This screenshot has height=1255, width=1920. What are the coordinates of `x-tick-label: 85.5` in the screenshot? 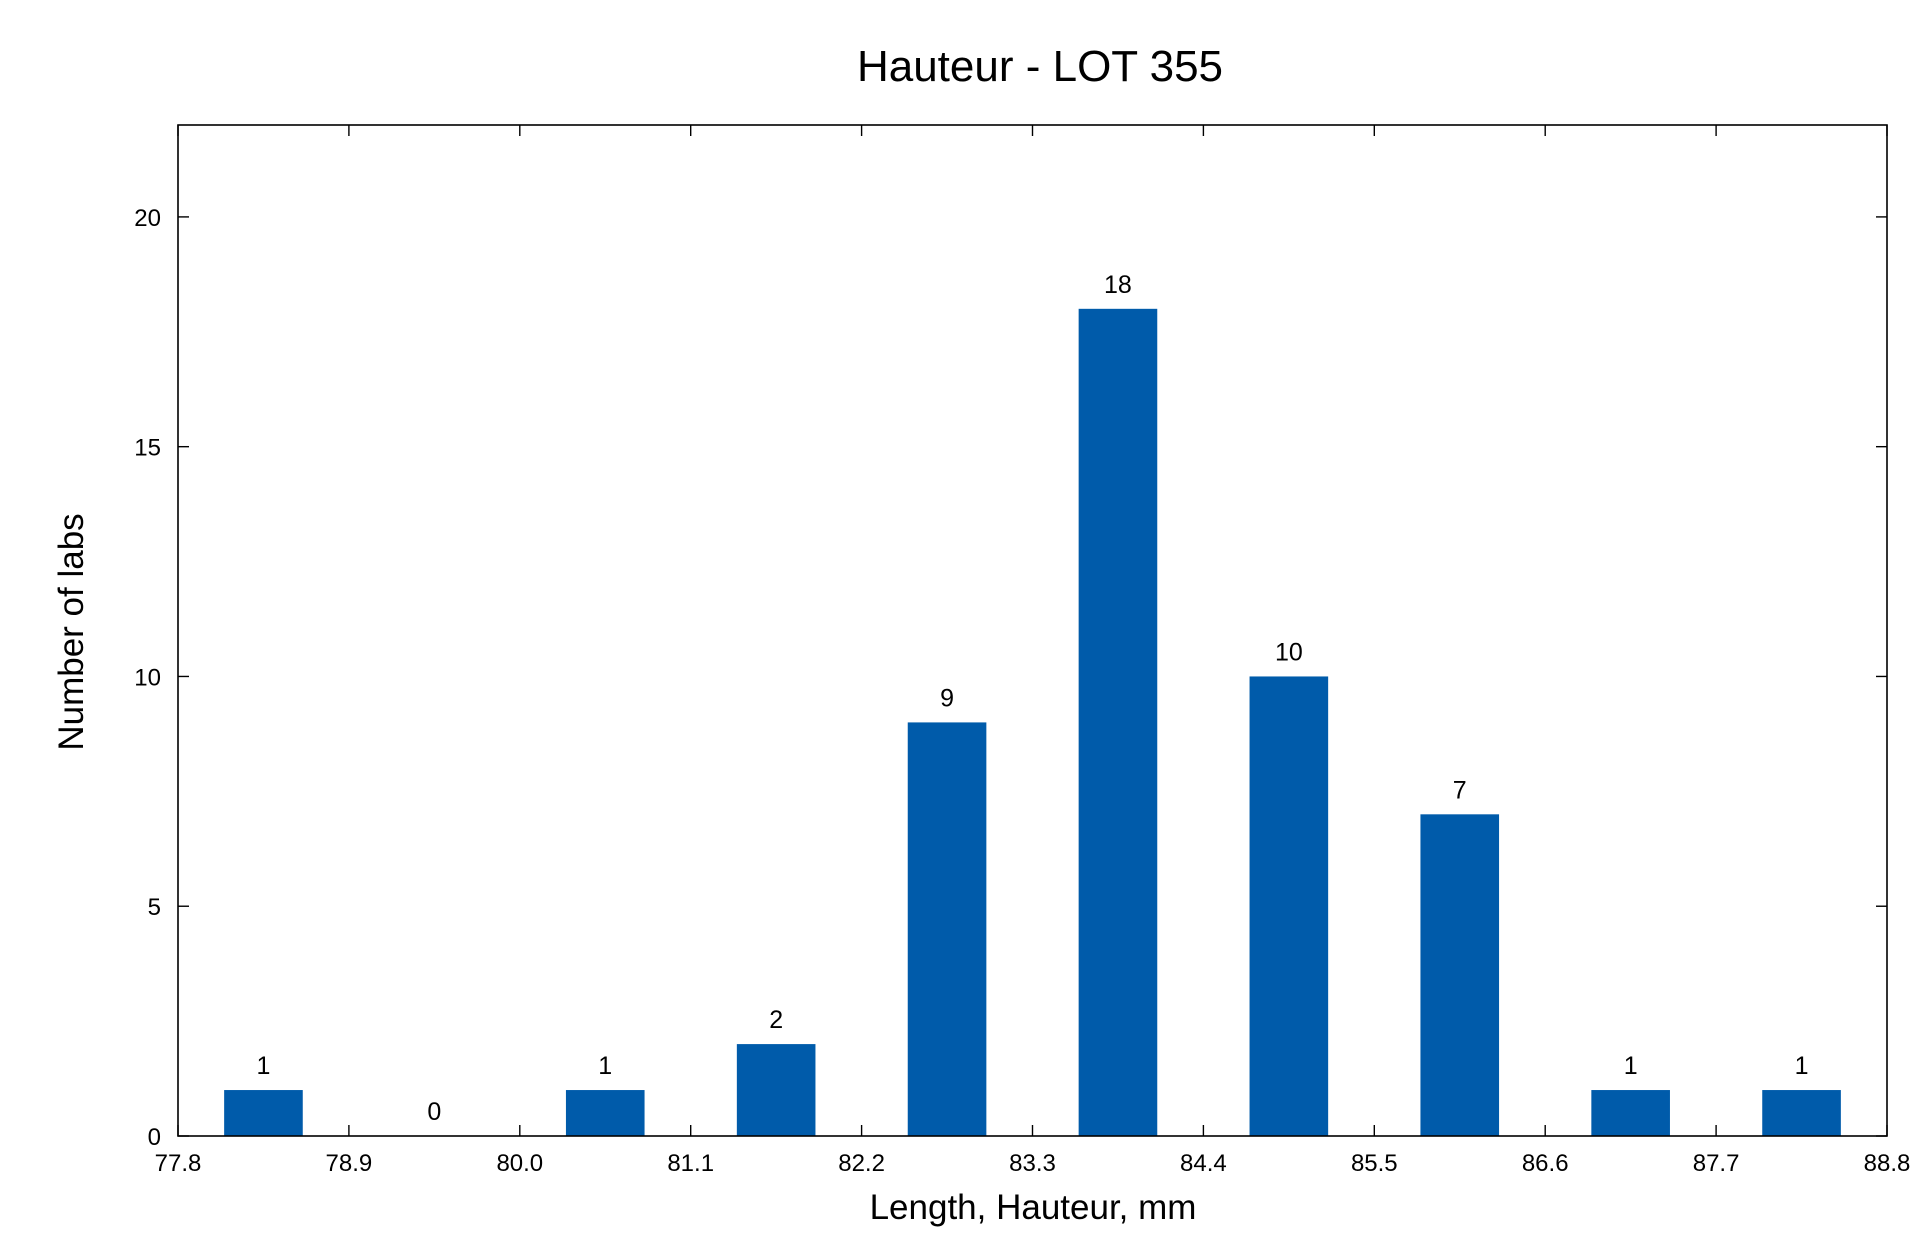 It's located at (1374, 1163).